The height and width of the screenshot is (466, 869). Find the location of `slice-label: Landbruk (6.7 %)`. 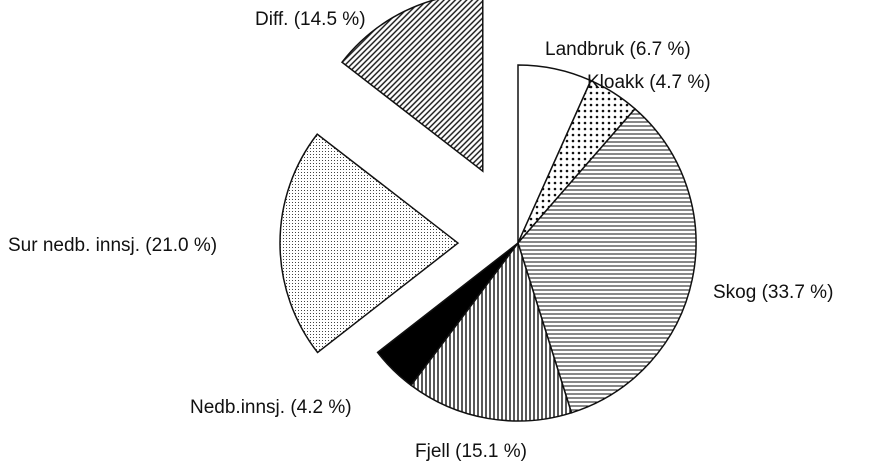

slice-label: Landbruk (6.7 %) is located at coordinates (618, 49).